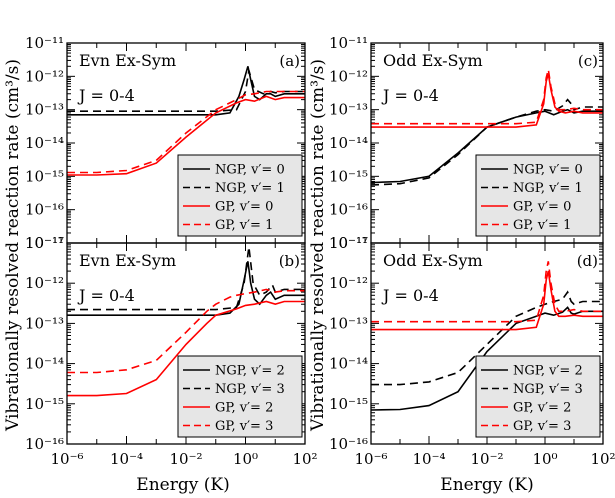  What do you see at coordinates (588, 61) in the screenshot?
I see `panel-label: (c)` at bounding box center [588, 61].